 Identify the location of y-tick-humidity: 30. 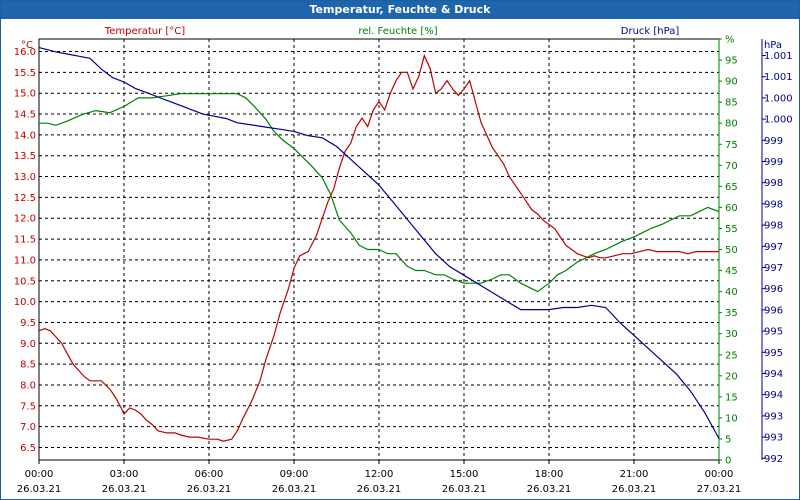
(731, 334).